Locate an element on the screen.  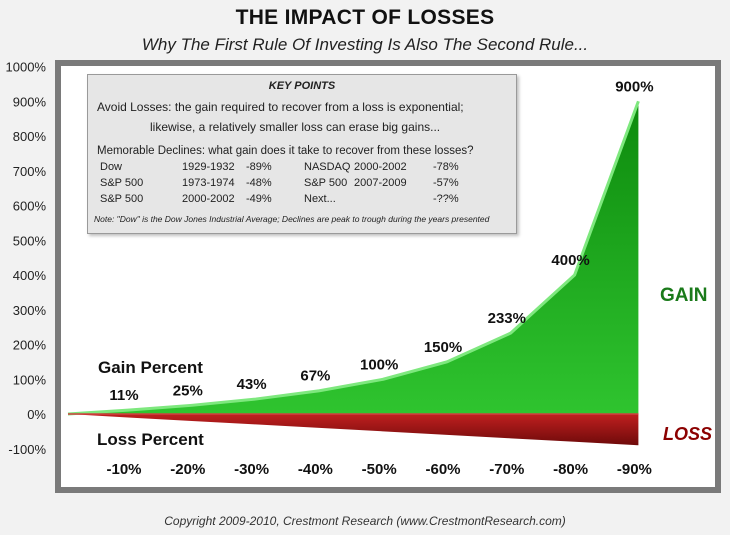
y-tick-label: 600% is located at coordinates (30, 206).